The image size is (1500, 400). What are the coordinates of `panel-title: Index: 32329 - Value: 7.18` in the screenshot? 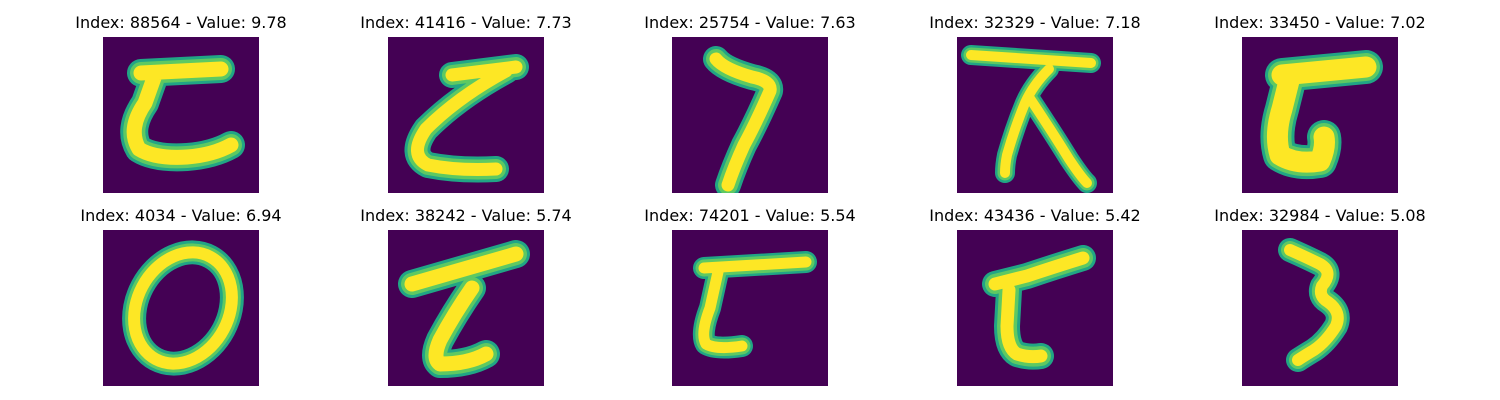 It's located at (1035, 22).